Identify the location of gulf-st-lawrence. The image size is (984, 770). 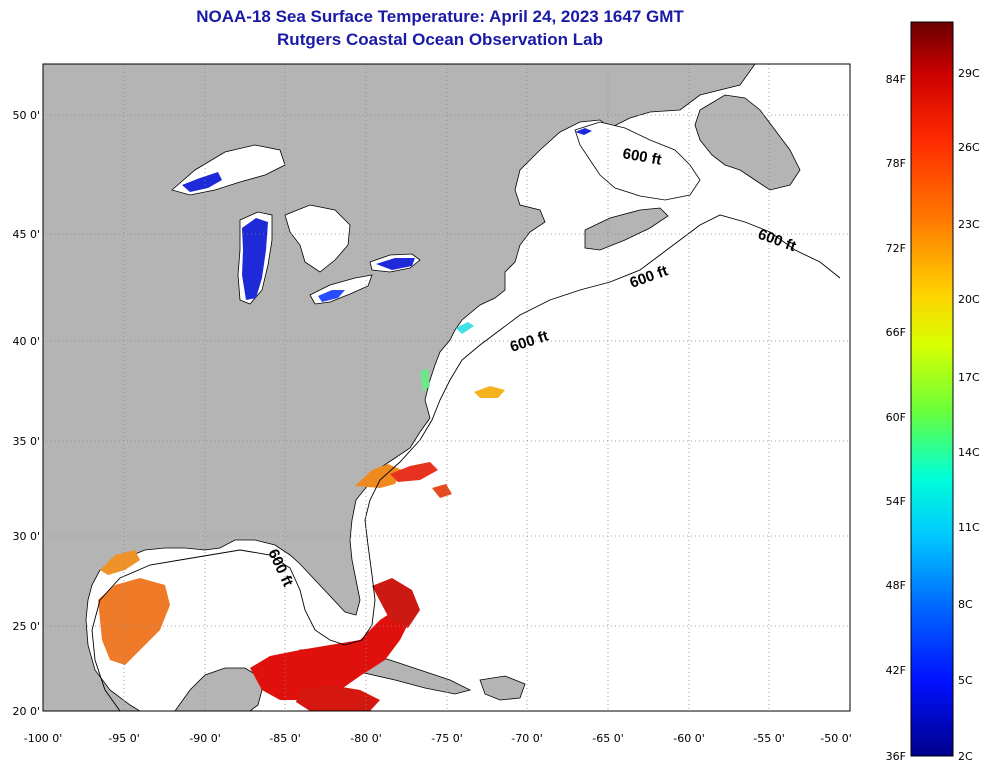
(637, 161).